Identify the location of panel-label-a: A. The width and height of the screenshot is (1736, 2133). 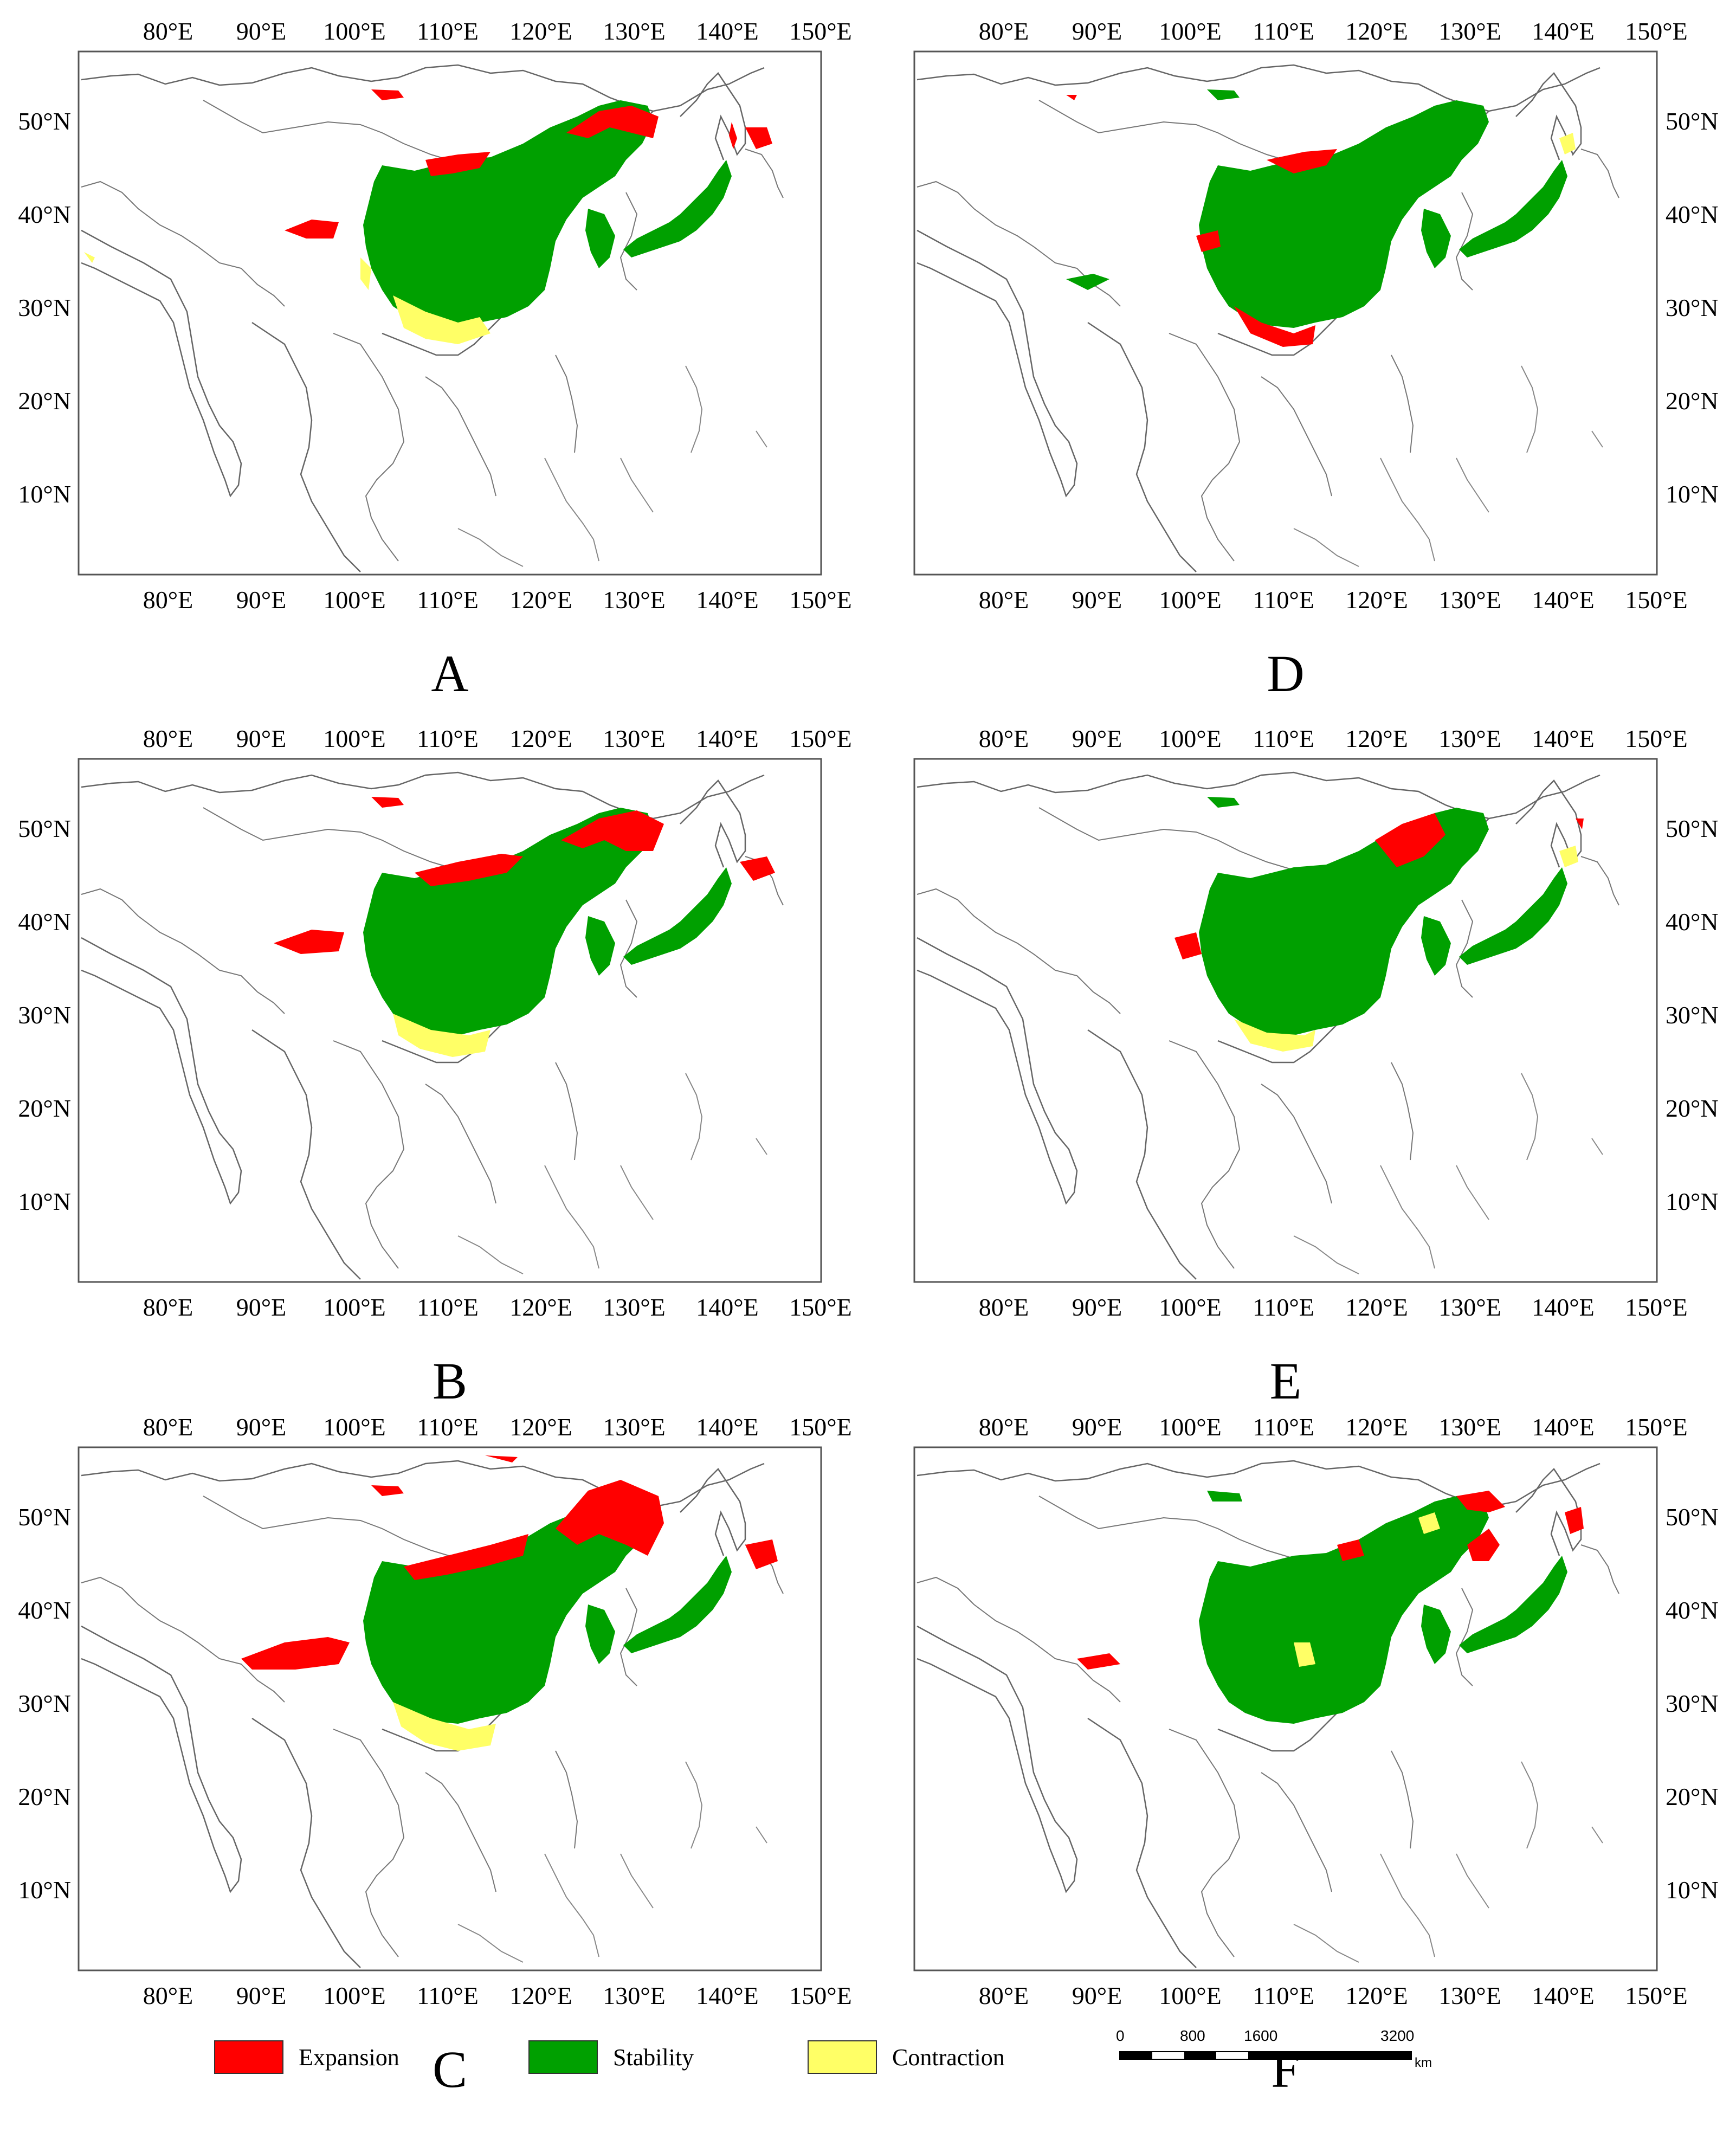
(449, 674).